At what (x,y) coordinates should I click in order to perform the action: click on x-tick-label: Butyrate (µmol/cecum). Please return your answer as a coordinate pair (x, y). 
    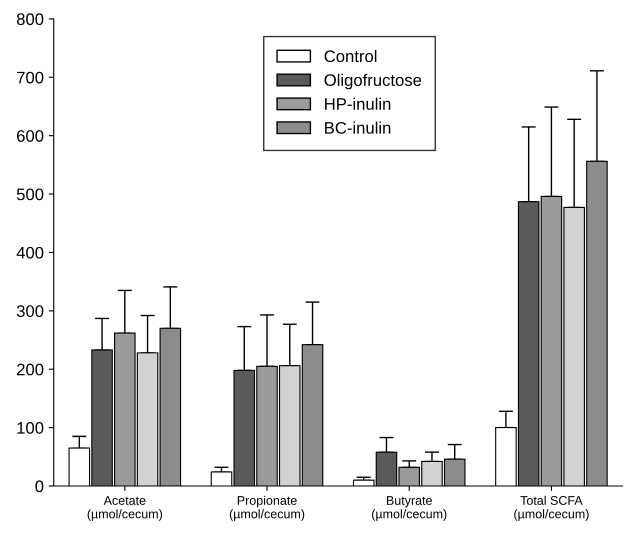
    Looking at the image, I should click on (409, 508).